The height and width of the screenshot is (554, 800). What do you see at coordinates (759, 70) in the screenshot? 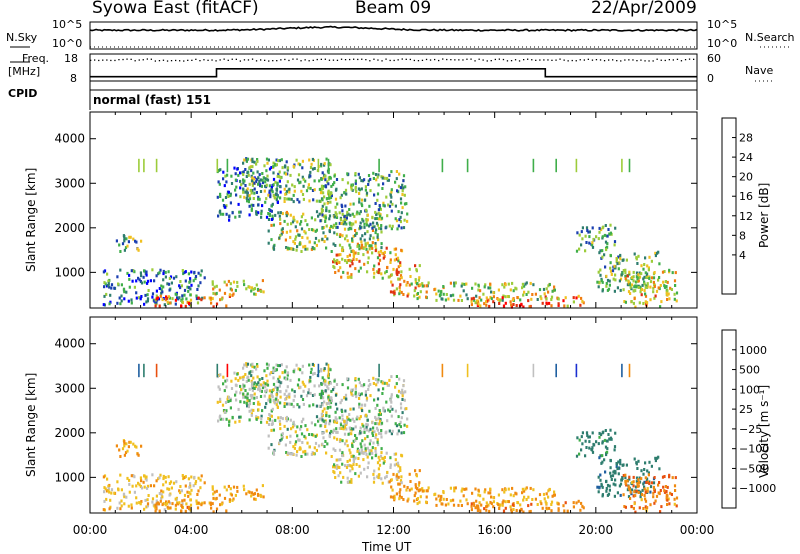
I see `nave-label: Nave` at bounding box center [759, 70].